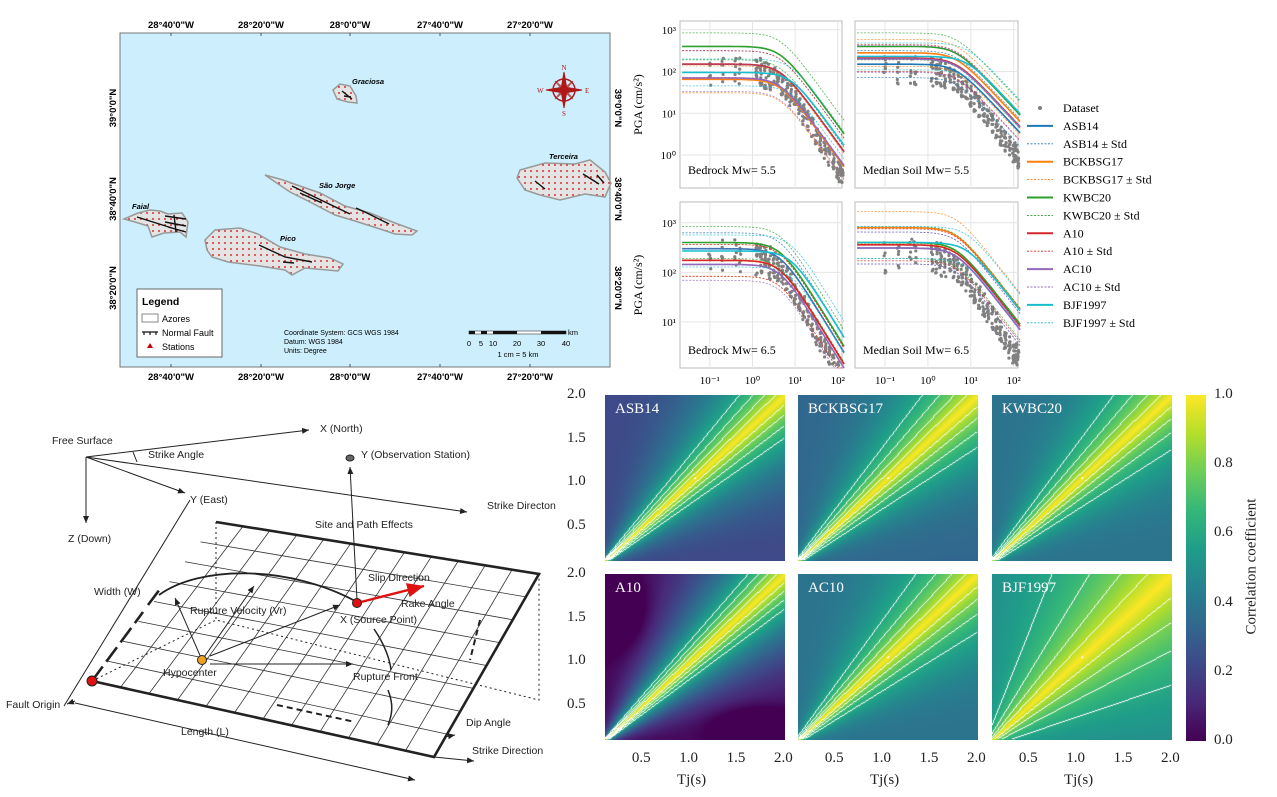 This screenshot has height=797, width=1277. I want to click on heatmap-bckbsg17, so click(888, 478).